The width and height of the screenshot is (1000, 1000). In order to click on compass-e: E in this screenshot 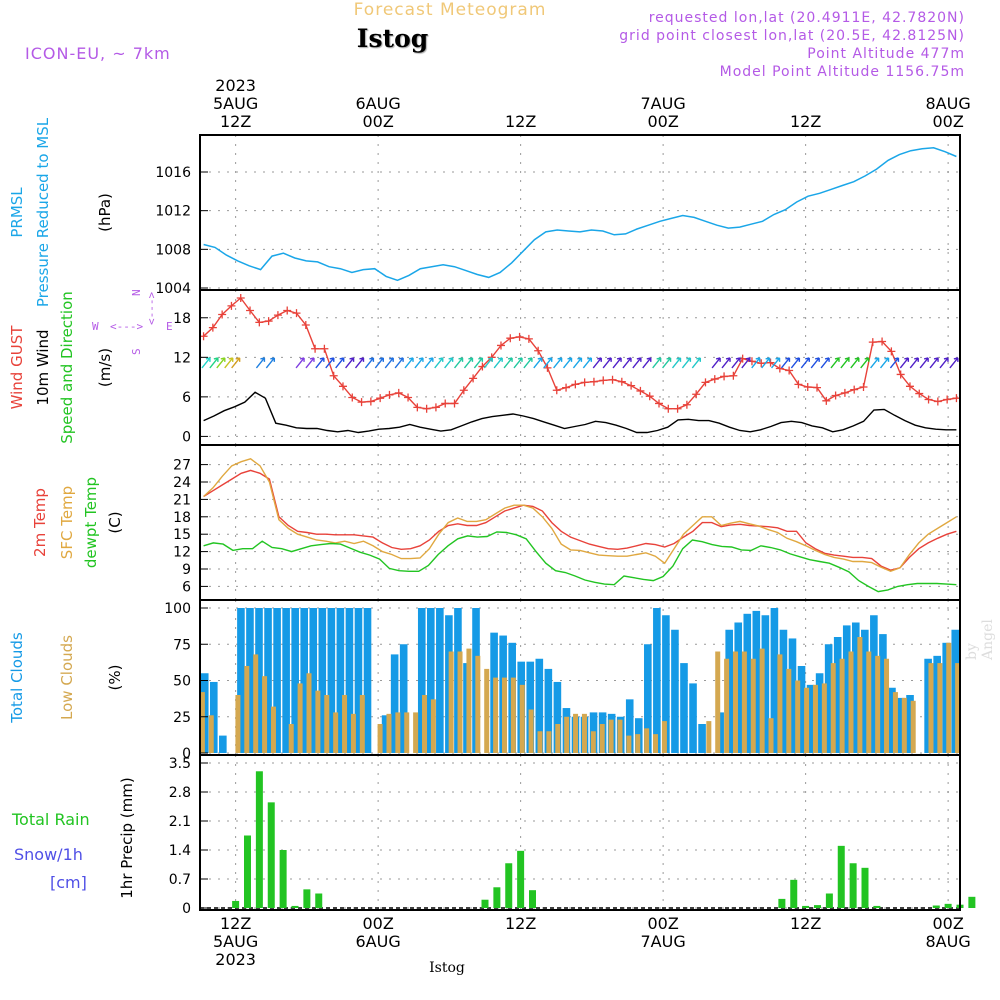, I will do `click(169, 326)`.